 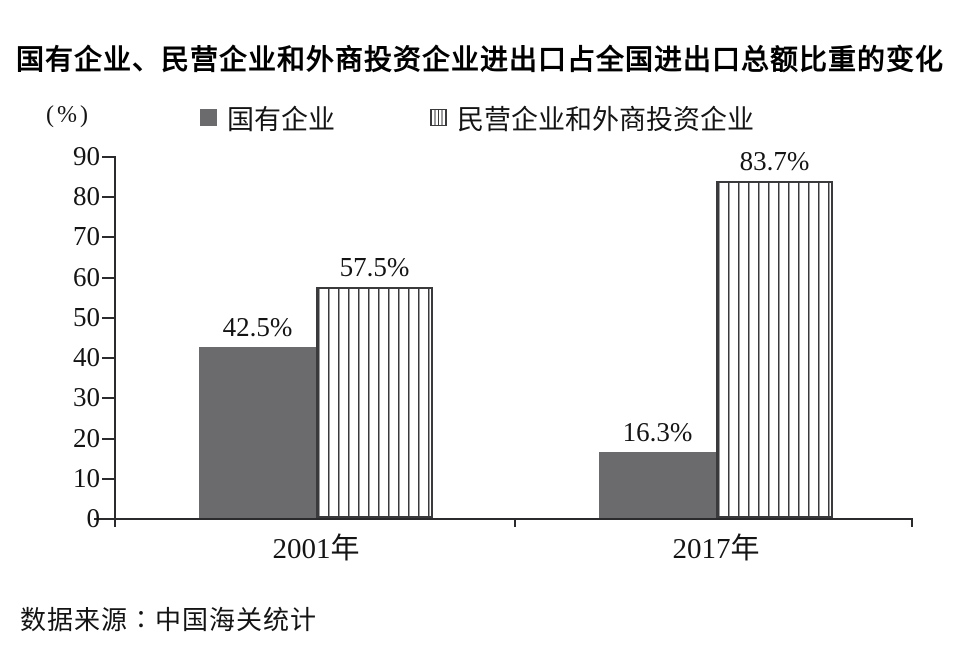 What do you see at coordinates (479, 59) in the screenshot?
I see `chart-title: 国有企业、民营企业和外商投资企业进出口占全国进出口总额比重的变化` at bounding box center [479, 59].